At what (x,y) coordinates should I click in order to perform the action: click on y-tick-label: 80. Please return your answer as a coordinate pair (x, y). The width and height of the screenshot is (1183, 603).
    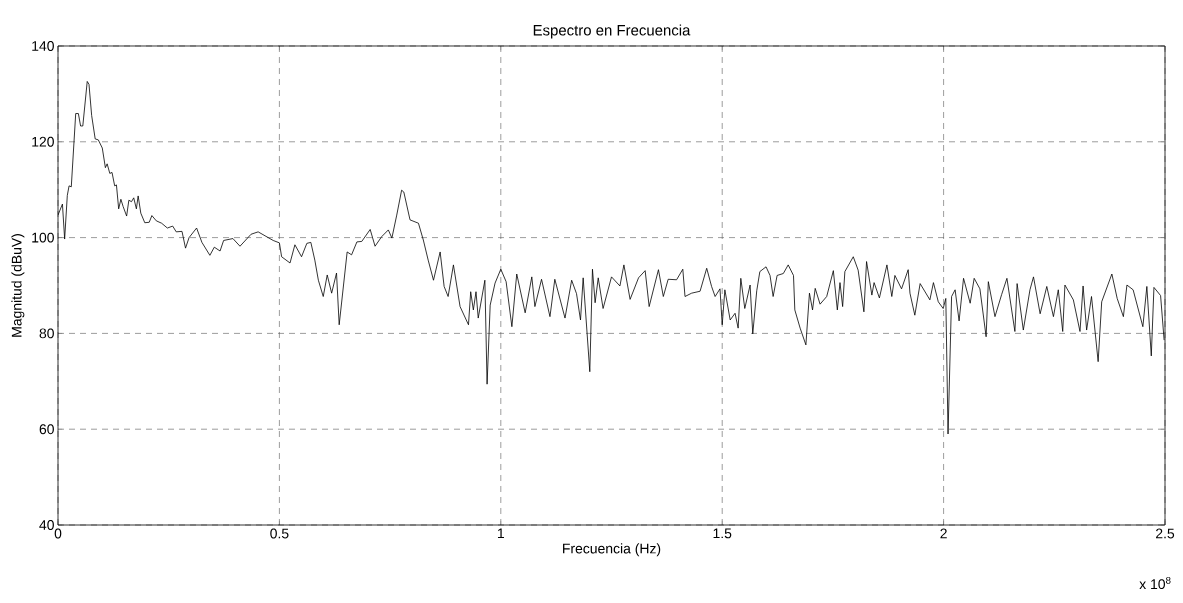
    Looking at the image, I should click on (46, 333).